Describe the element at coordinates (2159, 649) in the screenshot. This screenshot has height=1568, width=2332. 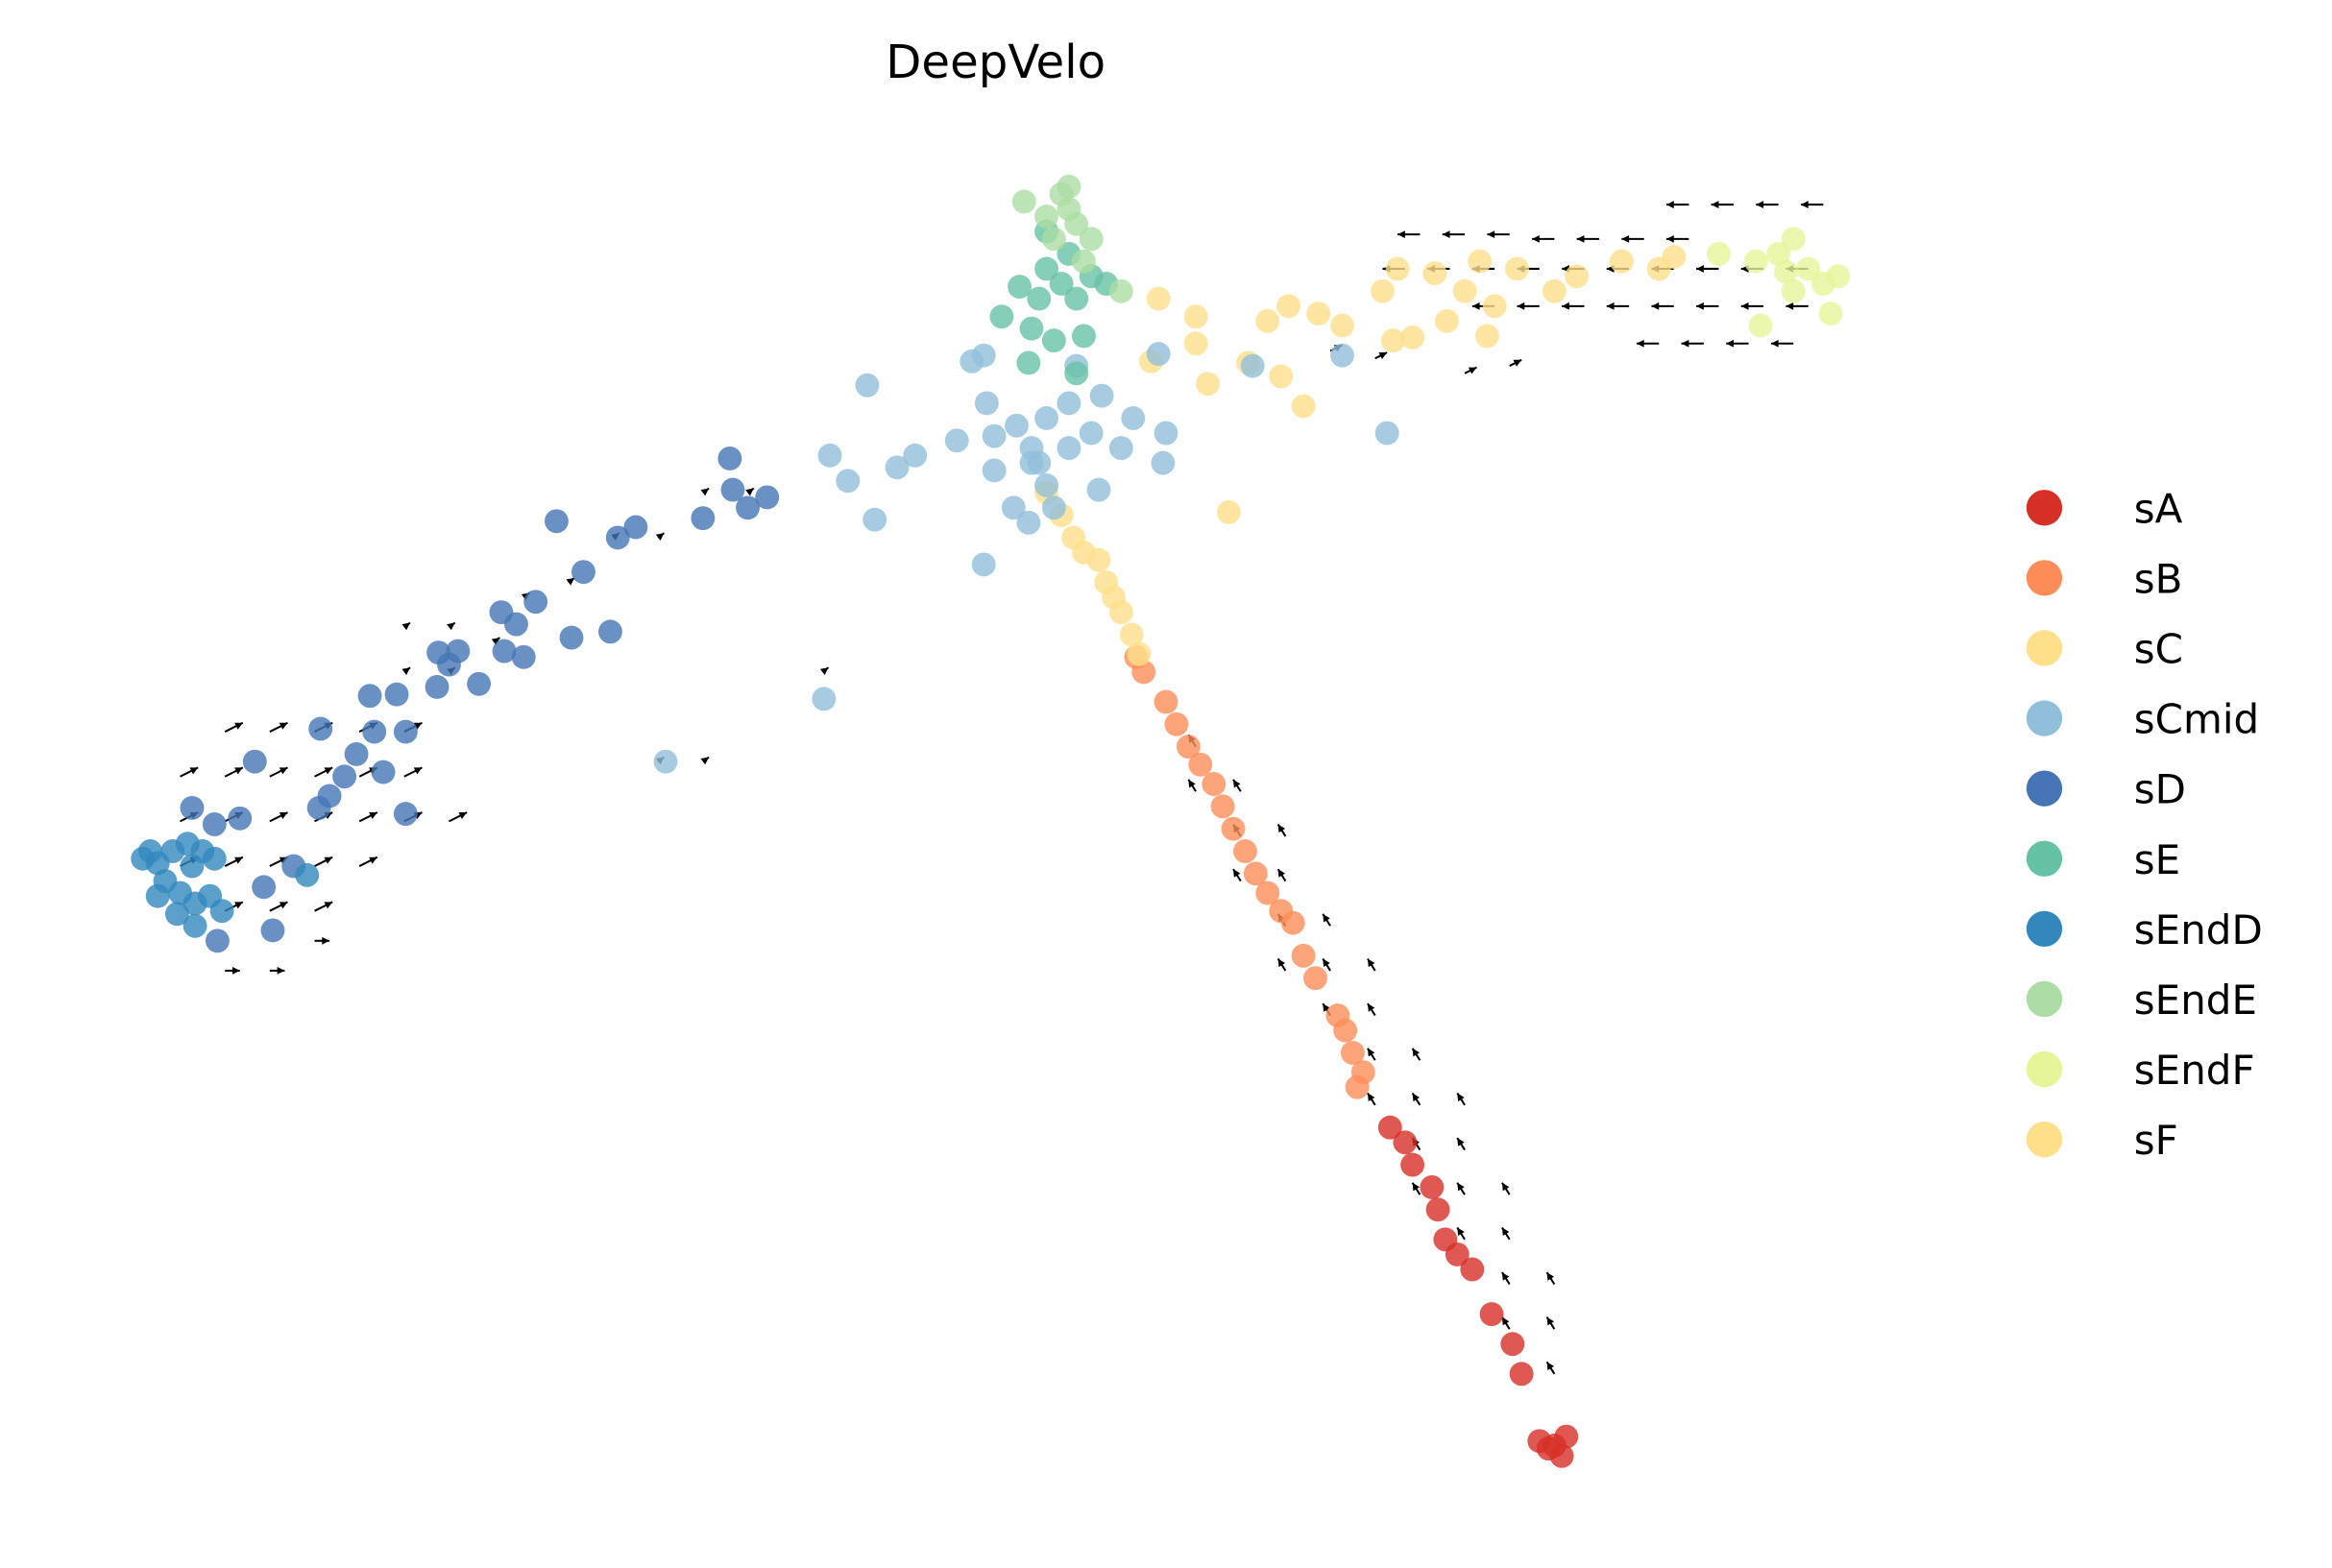
I see `legend-label: sC` at that location.